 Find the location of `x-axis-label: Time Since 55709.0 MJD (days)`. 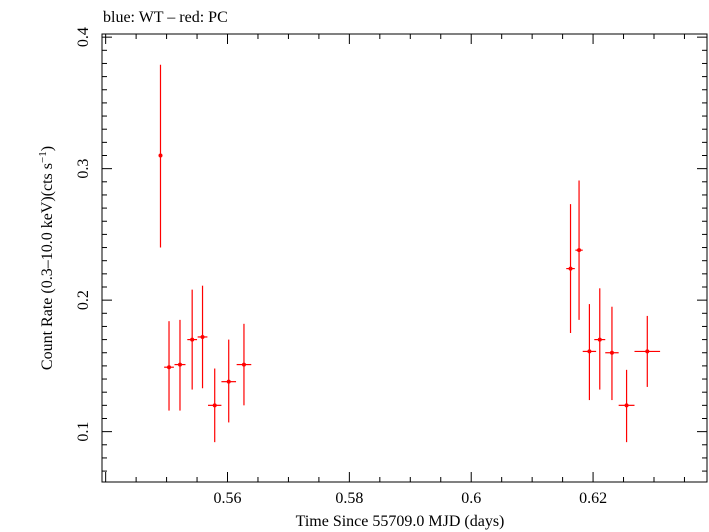

x-axis-label: Time Since 55709.0 MJD (days) is located at coordinates (400, 521).